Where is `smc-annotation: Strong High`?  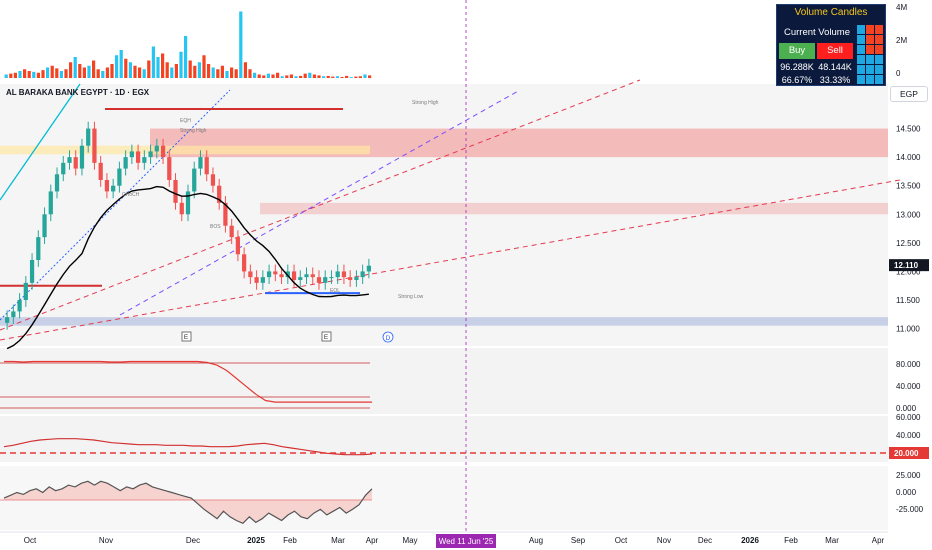
smc-annotation: Strong High is located at coordinates (425, 103).